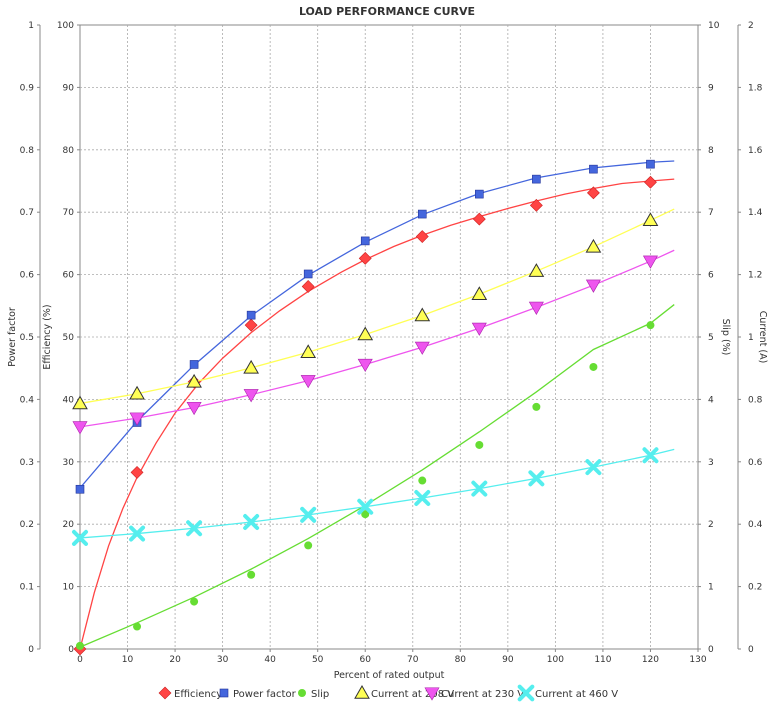  I want to click on current-tick-label: 1, so click(751, 338).